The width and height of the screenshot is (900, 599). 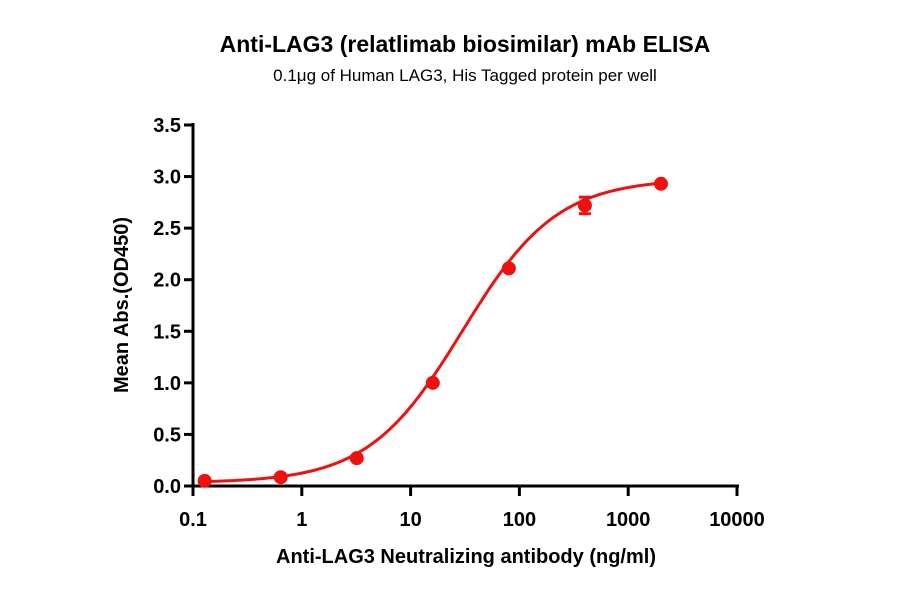 I want to click on y-tick-label: 3.0, so click(x=167, y=178).